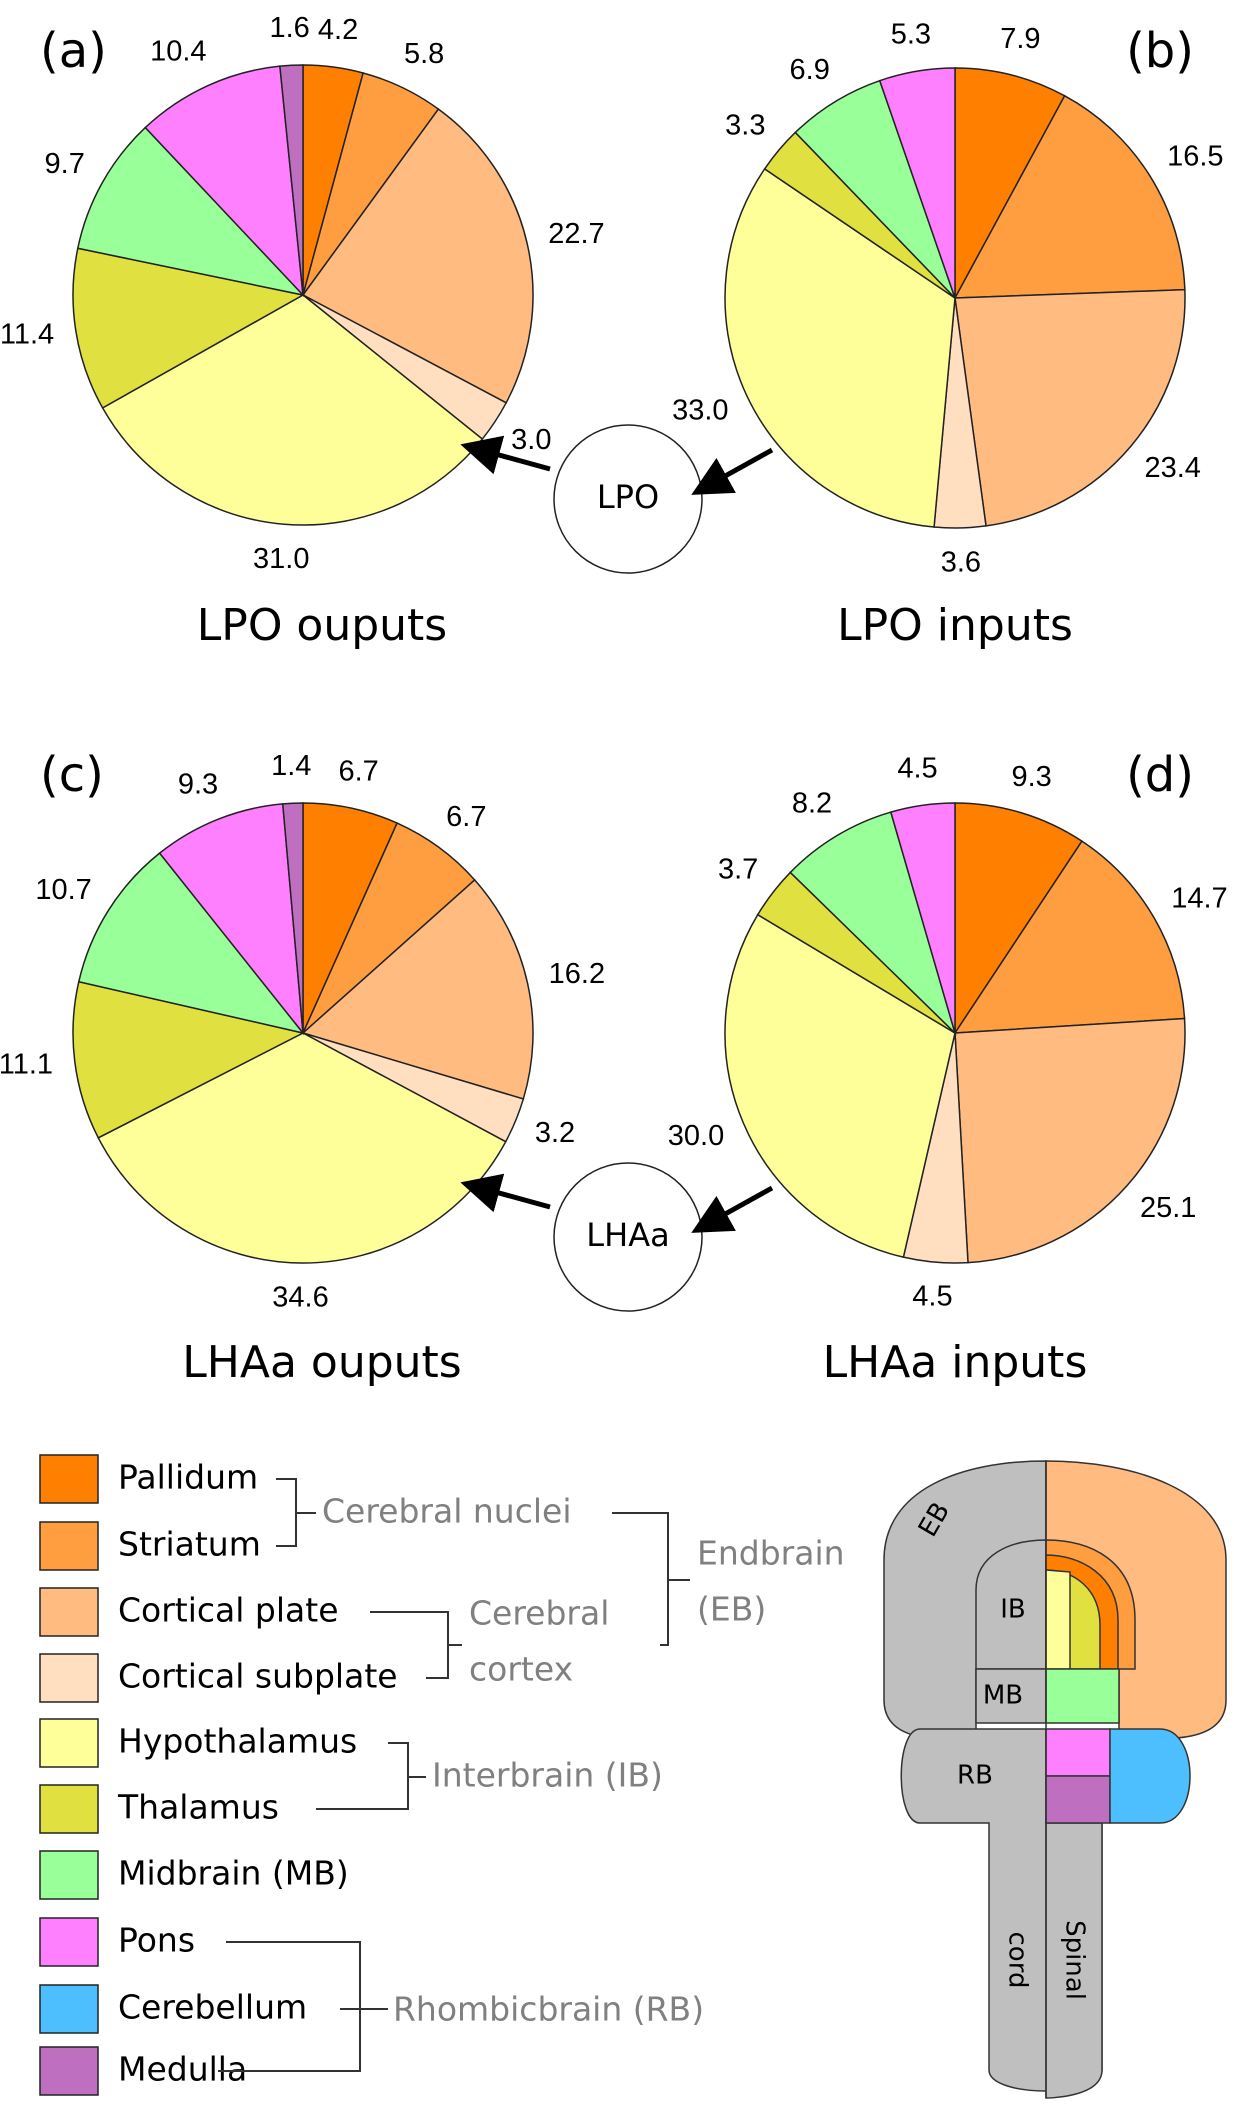 This screenshot has width=1234, height=2104. What do you see at coordinates (233, 1873) in the screenshot?
I see `legend-label: Midbrain (MB)` at bounding box center [233, 1873].